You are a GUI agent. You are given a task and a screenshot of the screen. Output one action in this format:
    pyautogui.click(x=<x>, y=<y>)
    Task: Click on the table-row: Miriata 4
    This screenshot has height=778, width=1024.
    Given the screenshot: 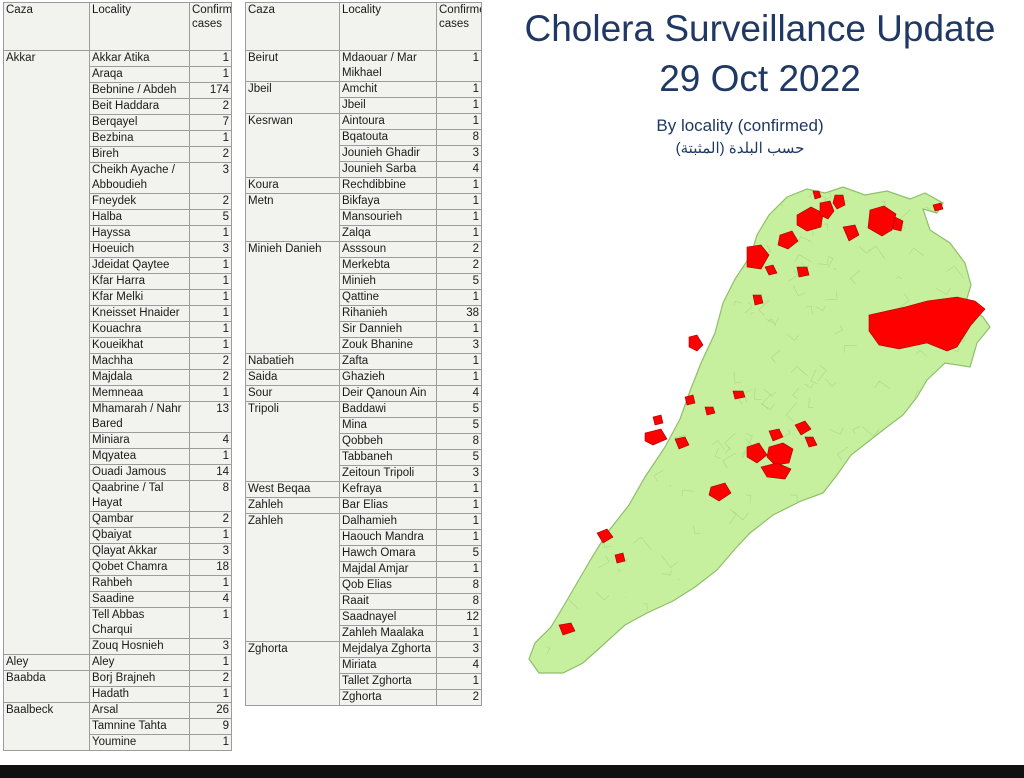 What is the action you would take?
    pyautogui.click(x=364, y=665)
    